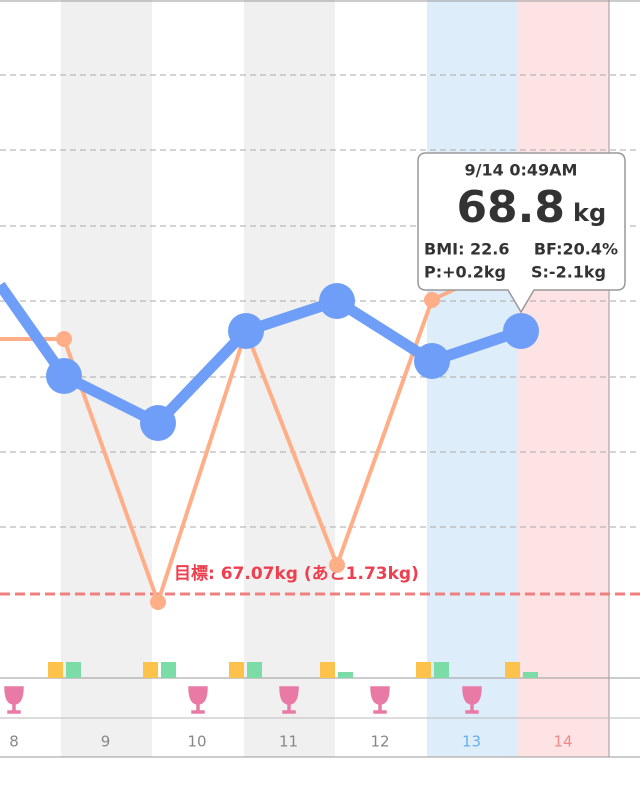 The image size is (640, 800). I want to click on drink-icons, so click(243, 700).